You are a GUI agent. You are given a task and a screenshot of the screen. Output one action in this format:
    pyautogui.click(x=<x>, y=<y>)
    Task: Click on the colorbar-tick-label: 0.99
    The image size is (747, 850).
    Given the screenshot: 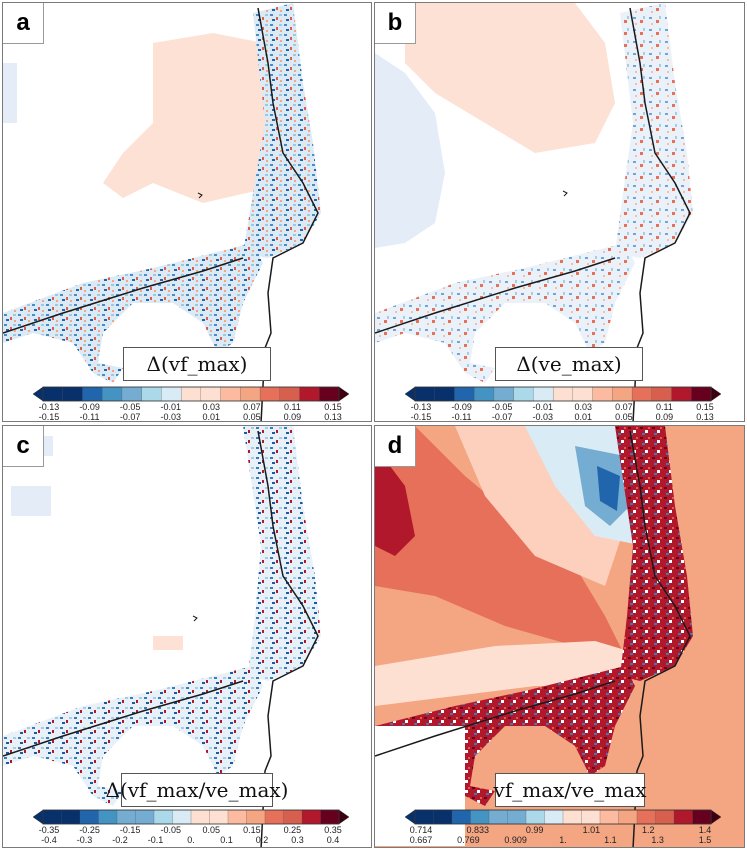 What is the action you would take?
    pyautogui.click(x=535, y=830)
    